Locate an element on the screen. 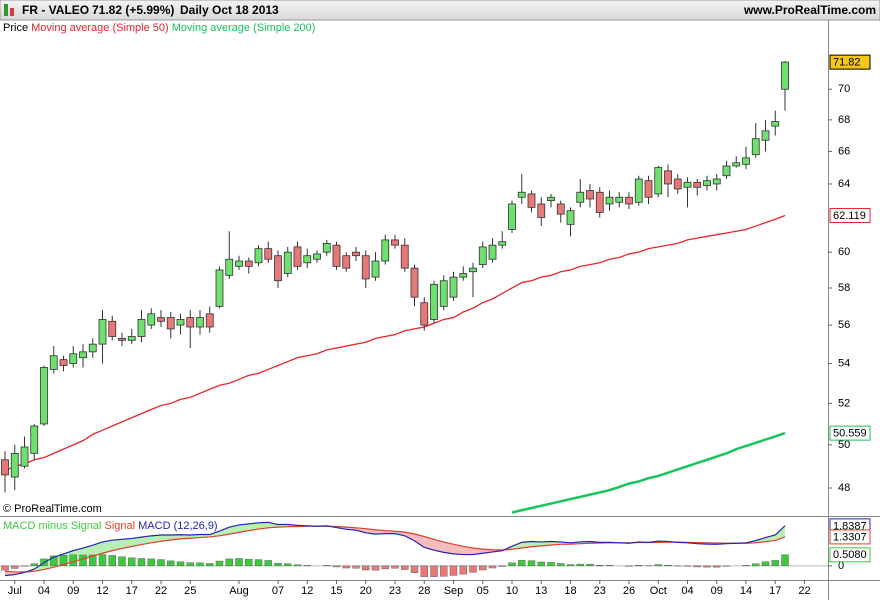 The height and width of the screenshot is (600, 880). legend-entry: MACD minus Signal is located at coordinates (52, 526).